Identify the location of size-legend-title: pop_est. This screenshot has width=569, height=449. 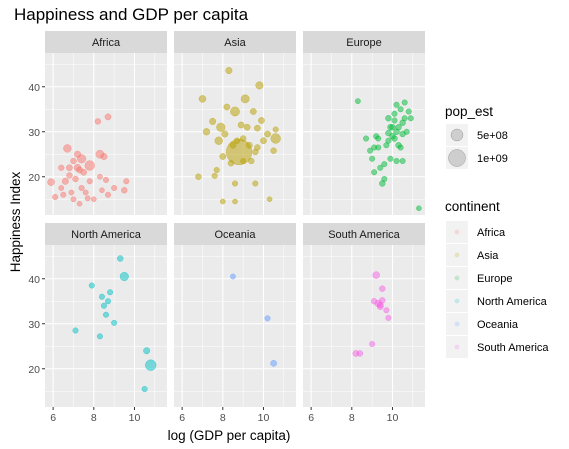
(469, 111).